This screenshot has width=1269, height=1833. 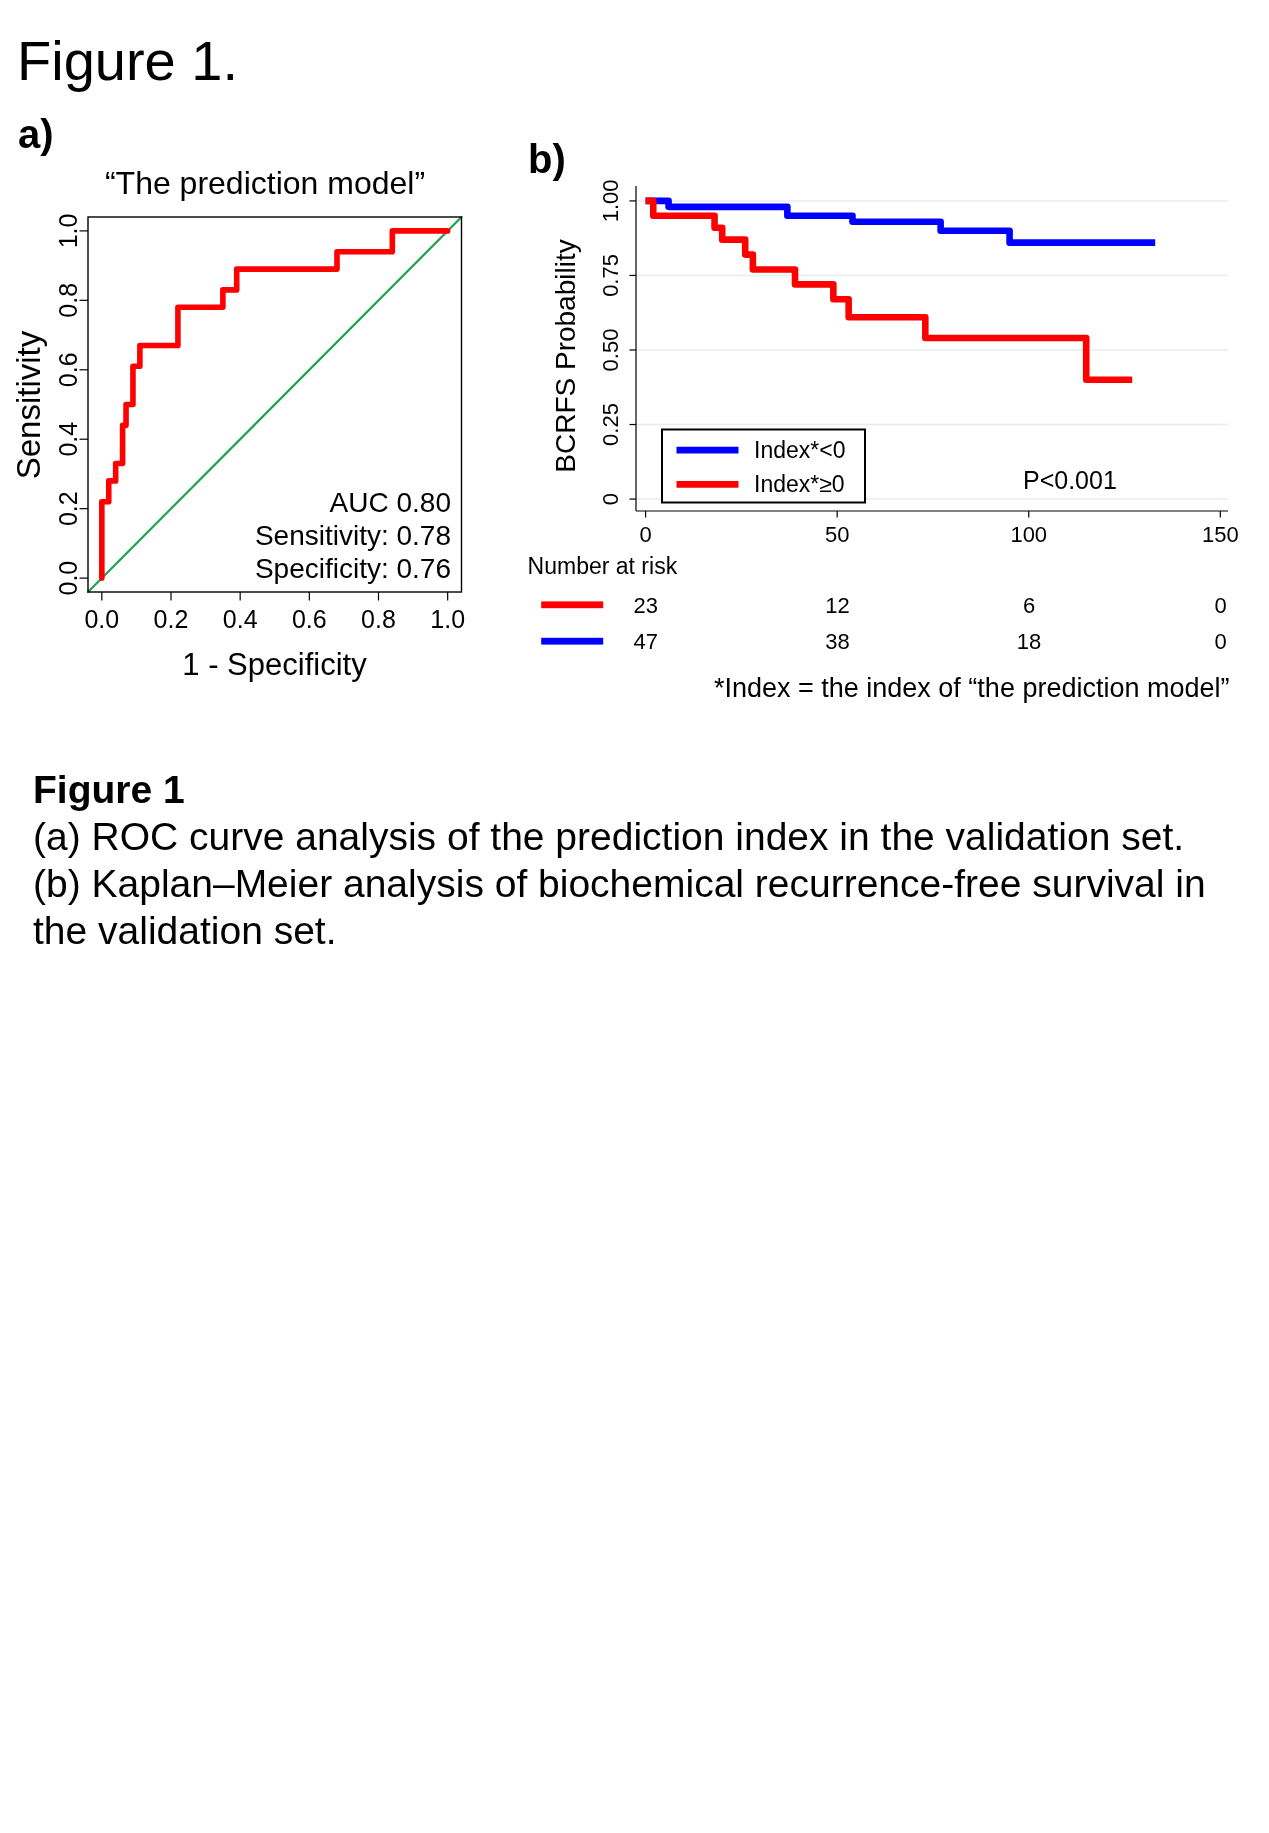 I want to click on legend-label: Index*≥0, so click(x=799, y=484).